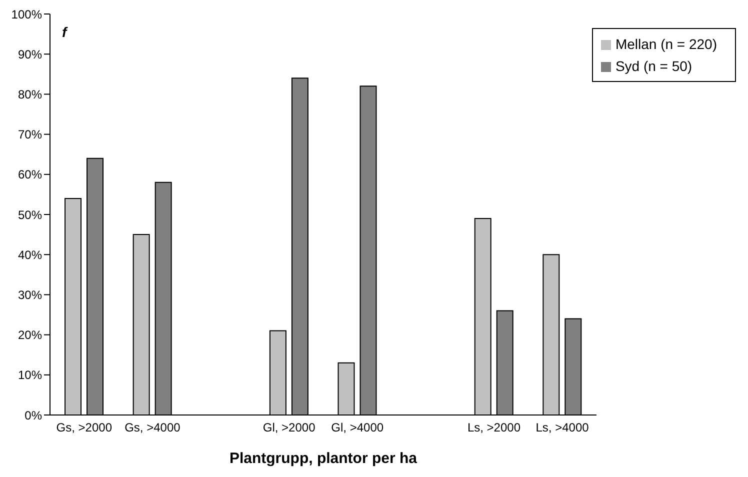 This screenshot has width=748, height=477. Describe the element at coordinates (653, 66) in the screenshot. I see `legend-label: Syd (n = 50)` at that location.